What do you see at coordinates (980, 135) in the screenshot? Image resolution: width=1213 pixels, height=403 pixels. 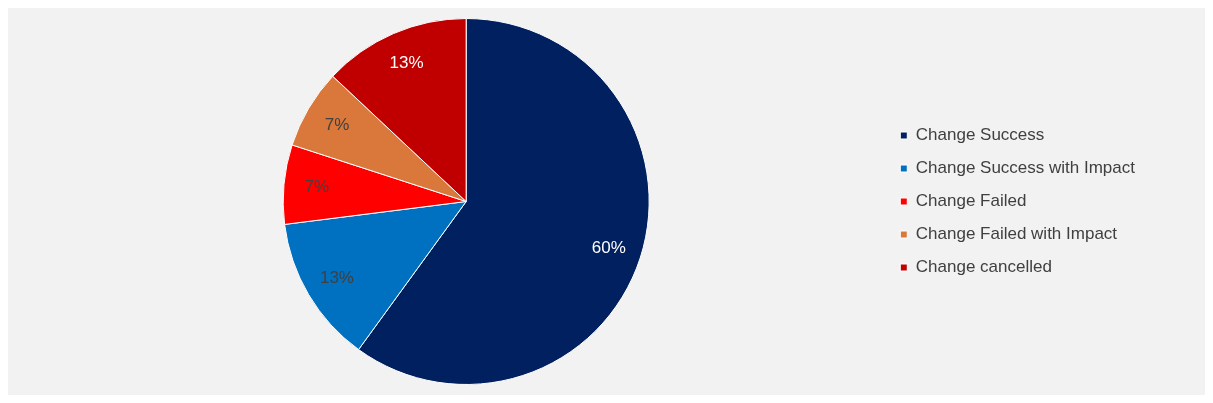 I see `legend-label: Change Success` at bounding box center [980, 135].